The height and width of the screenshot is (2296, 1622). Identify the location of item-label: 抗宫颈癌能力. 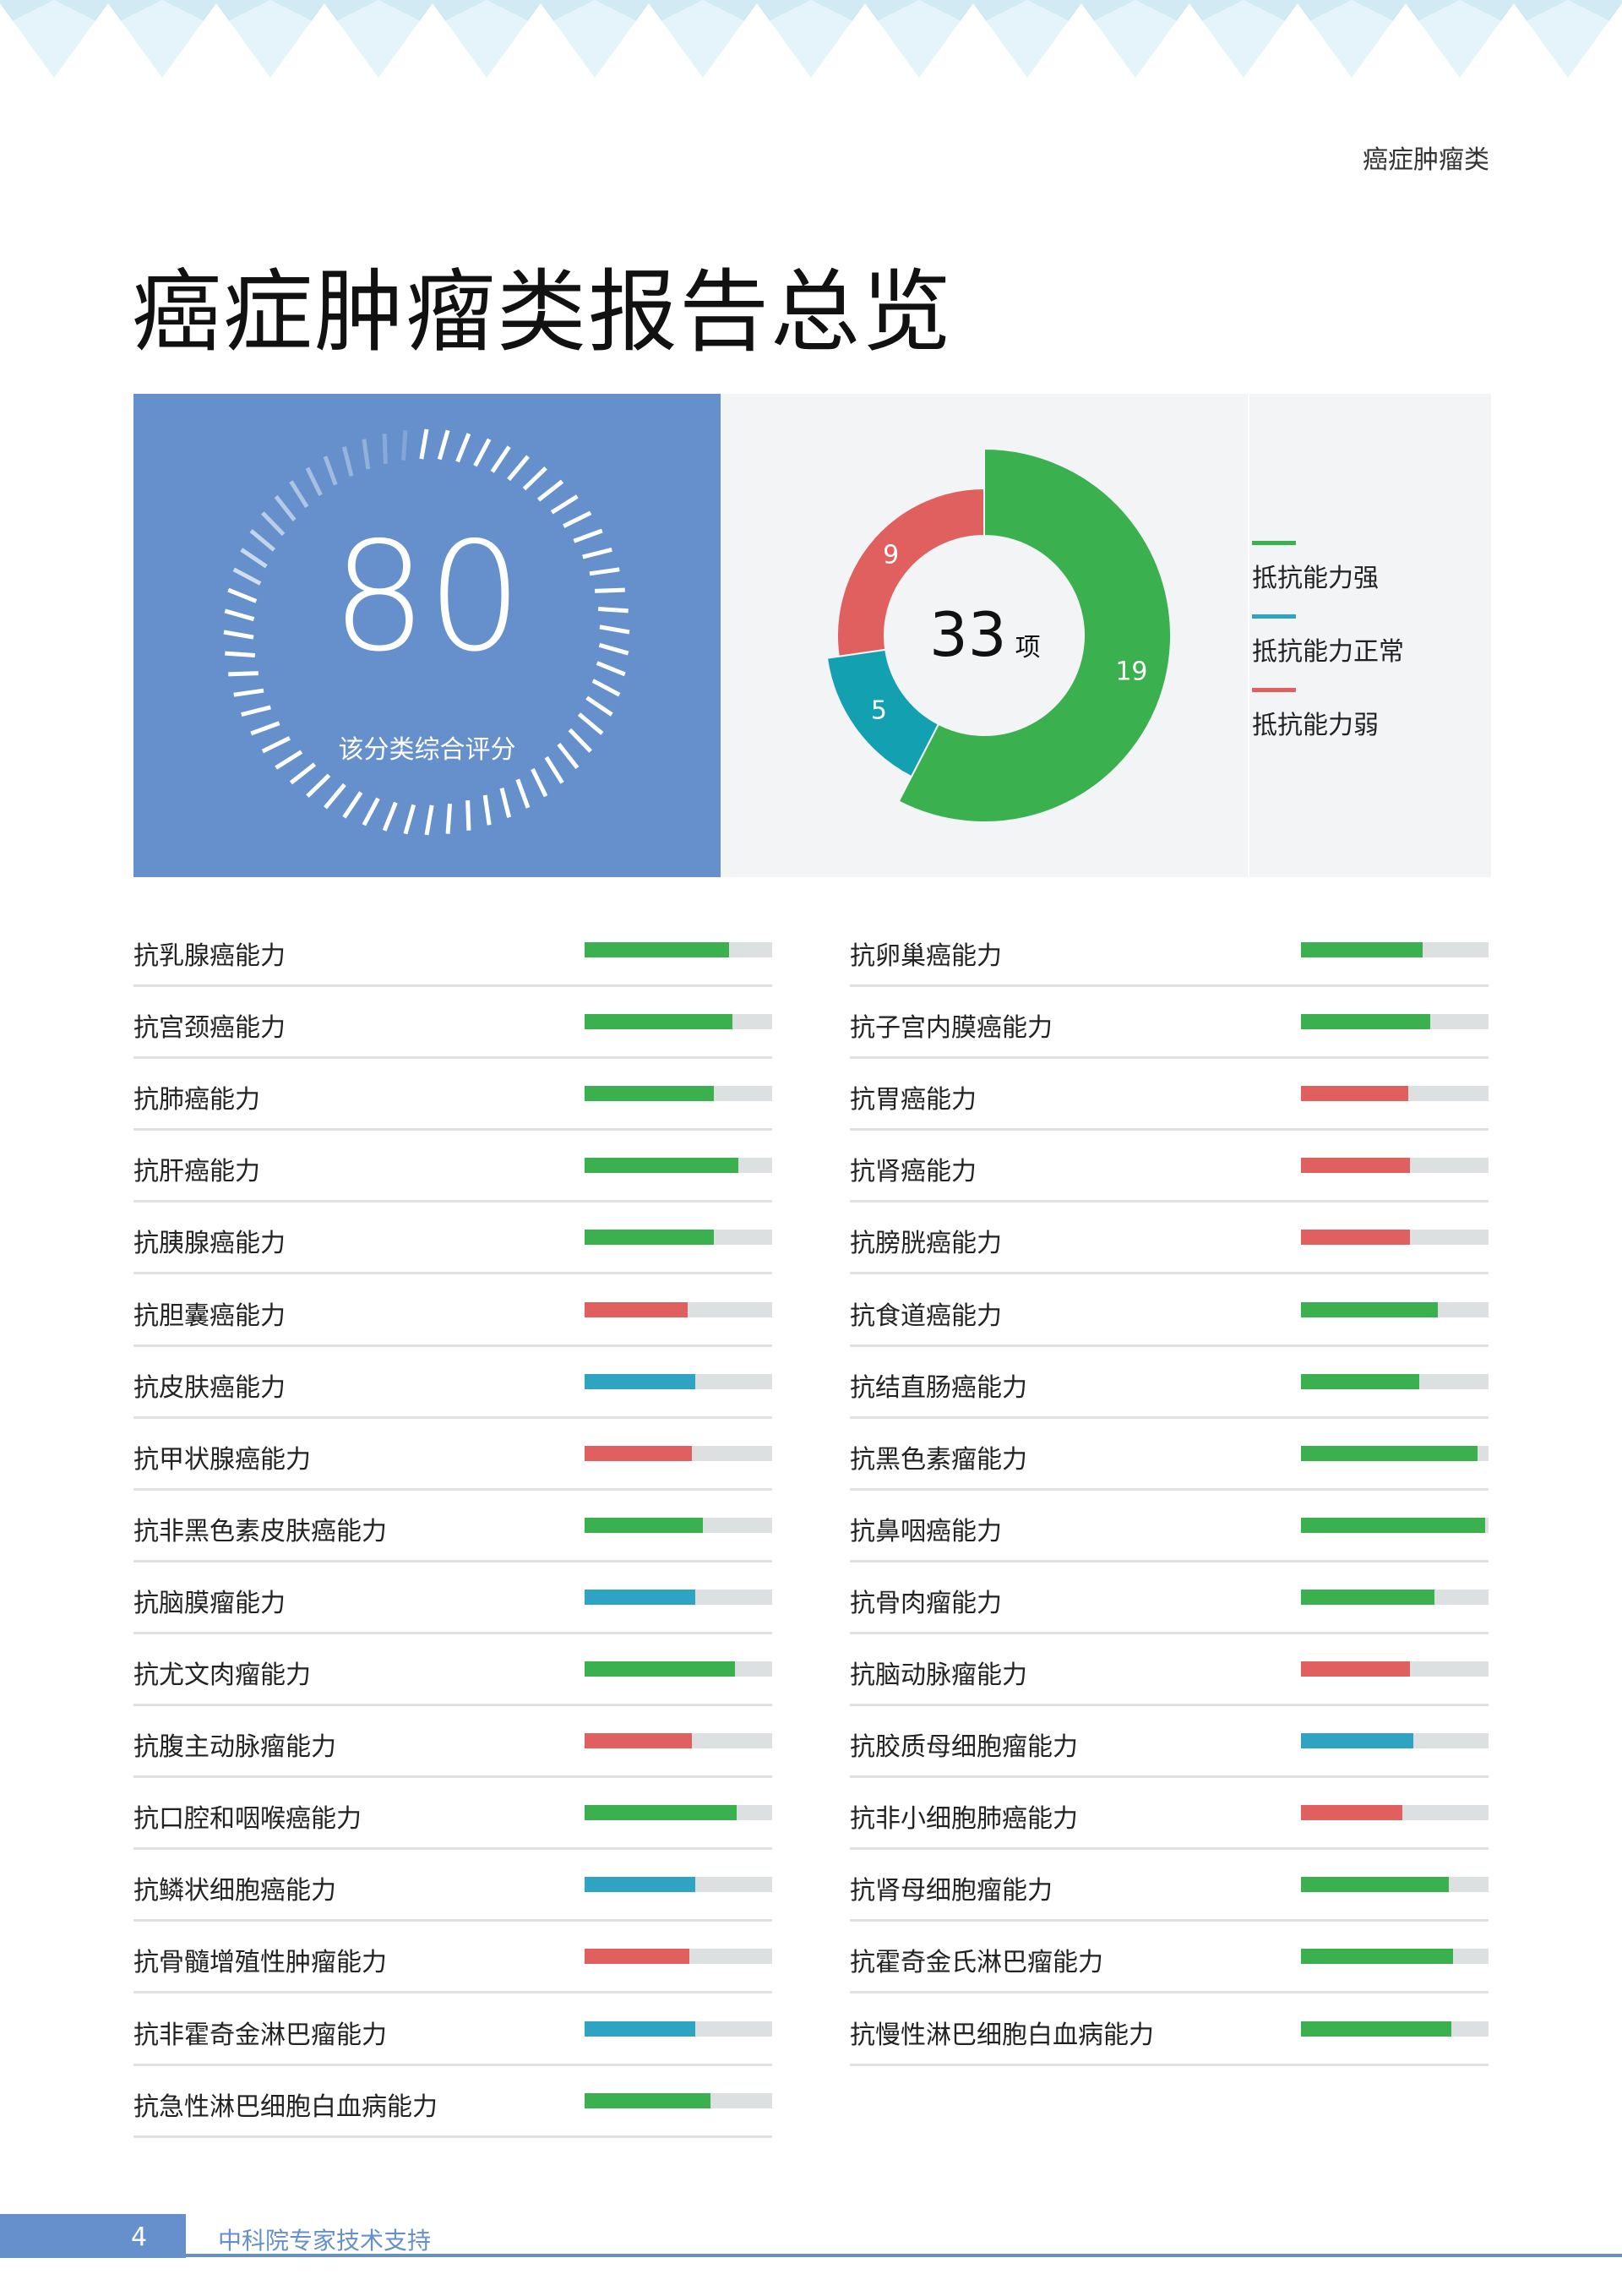
(210, 1028).